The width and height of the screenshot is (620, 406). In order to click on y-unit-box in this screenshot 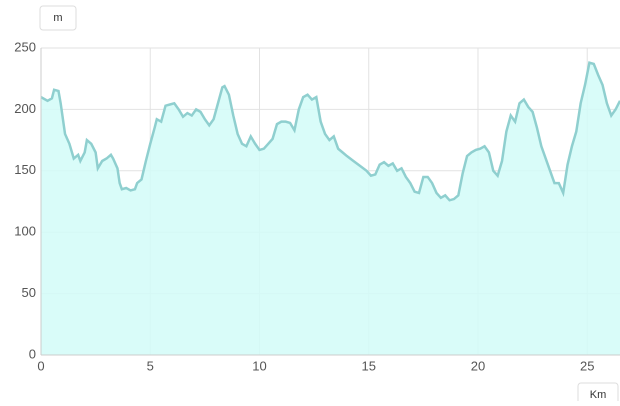, I will do `click(58, 18)`.